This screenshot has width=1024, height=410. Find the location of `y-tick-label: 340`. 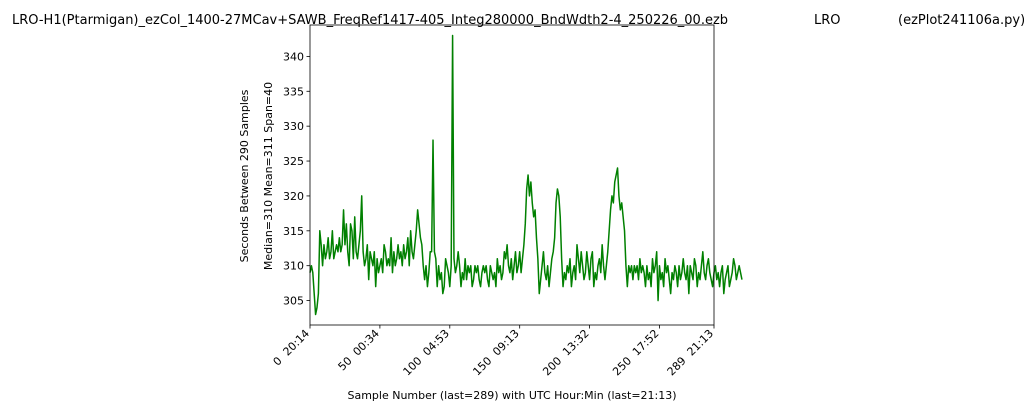

y-tick-label: 340 is located at coordinates (293, 56).